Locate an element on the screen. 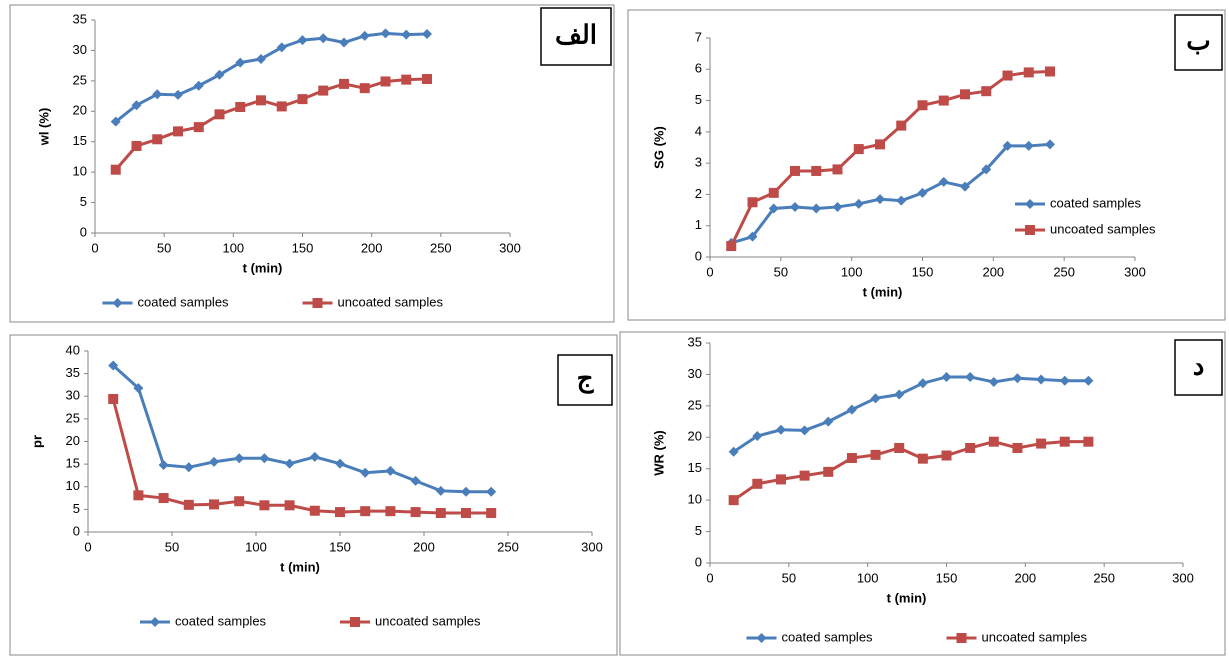  x-tick-label: 100 is located at coordinates (233, 247).